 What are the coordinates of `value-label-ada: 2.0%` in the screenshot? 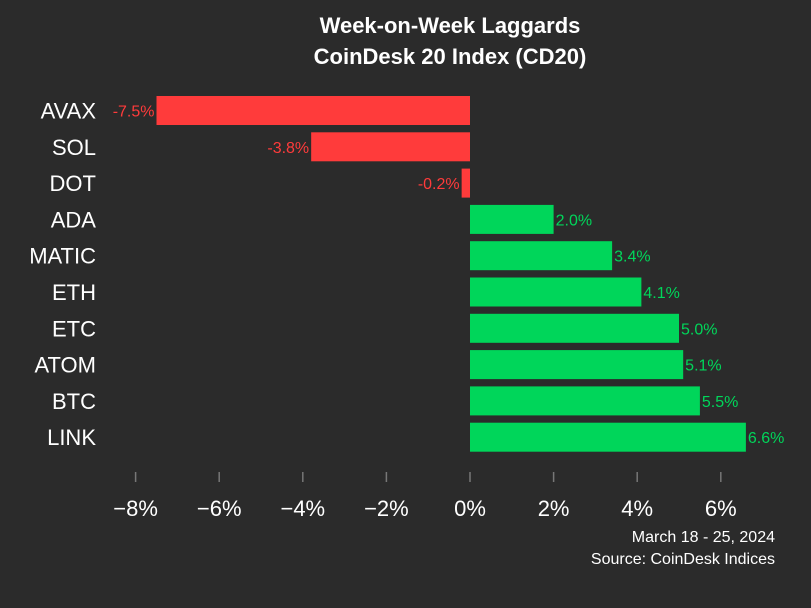 It's located at (574, 220).